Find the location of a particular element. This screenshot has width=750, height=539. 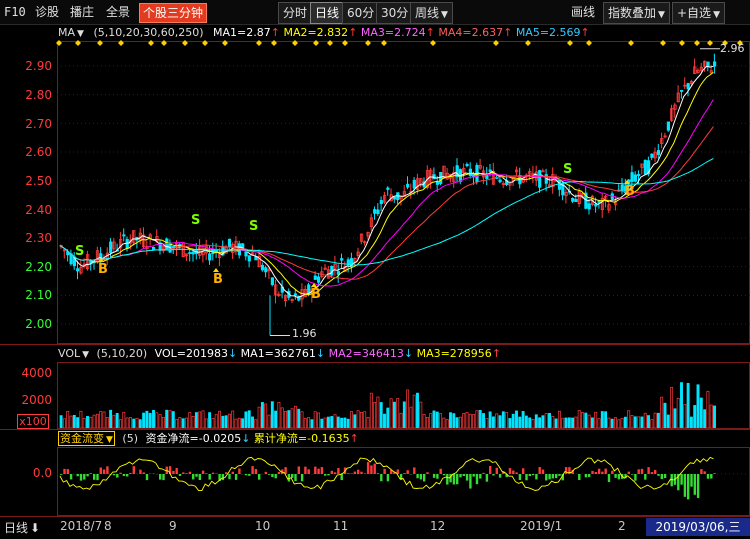

signal-diamonds is located at coordinates (399, 43).